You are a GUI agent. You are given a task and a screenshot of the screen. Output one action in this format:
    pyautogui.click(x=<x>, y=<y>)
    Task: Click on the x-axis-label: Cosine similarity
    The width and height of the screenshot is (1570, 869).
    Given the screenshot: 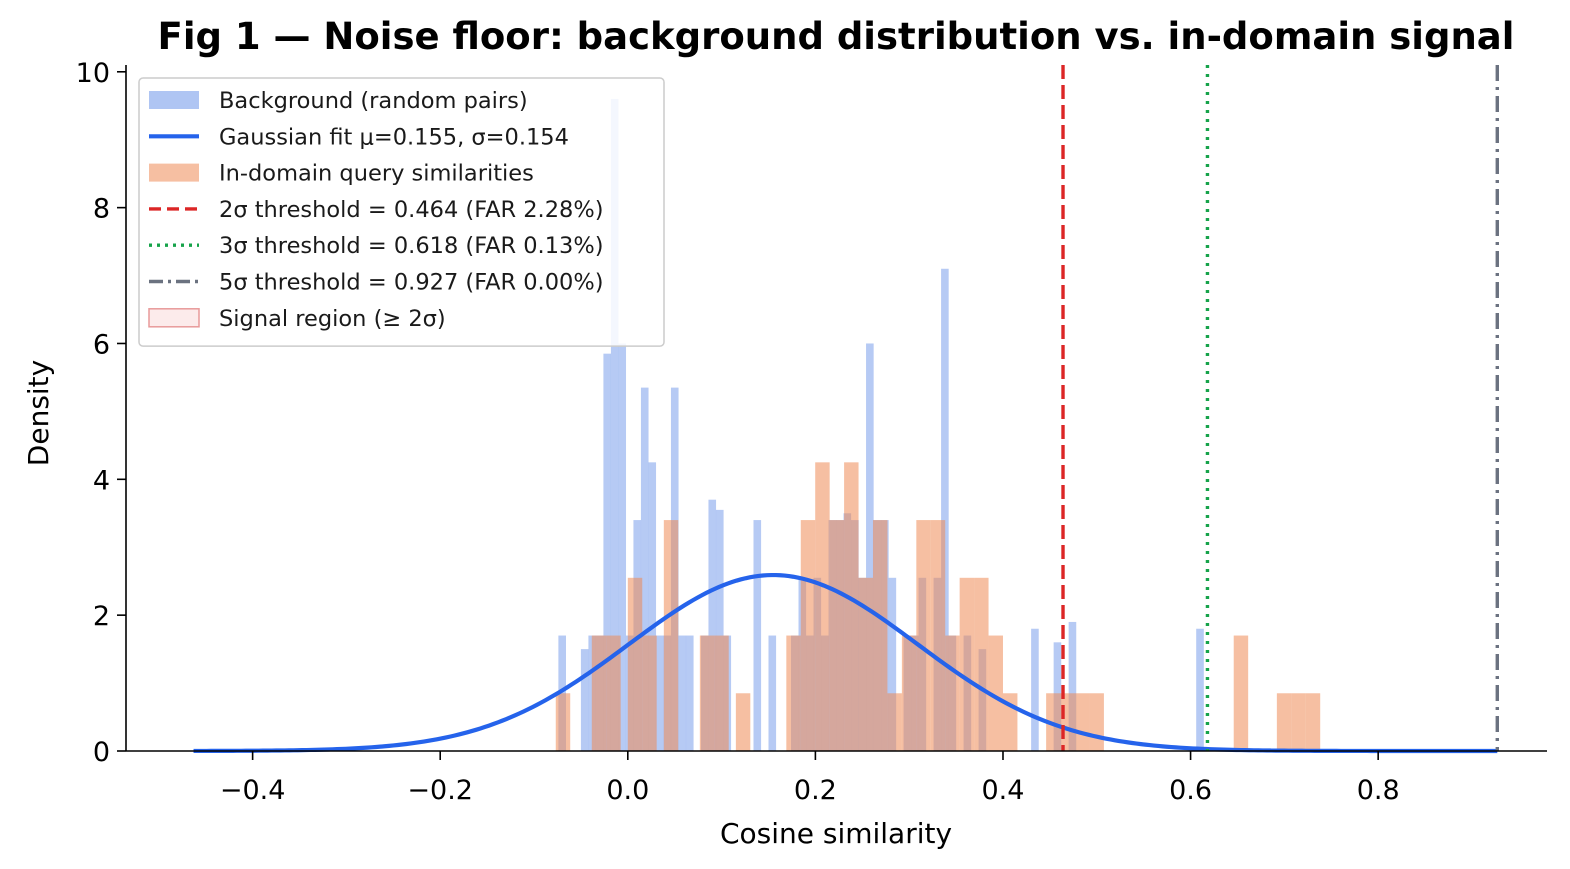 What is the action you would take?
    pyautogui.click(x=836, y=833)
    